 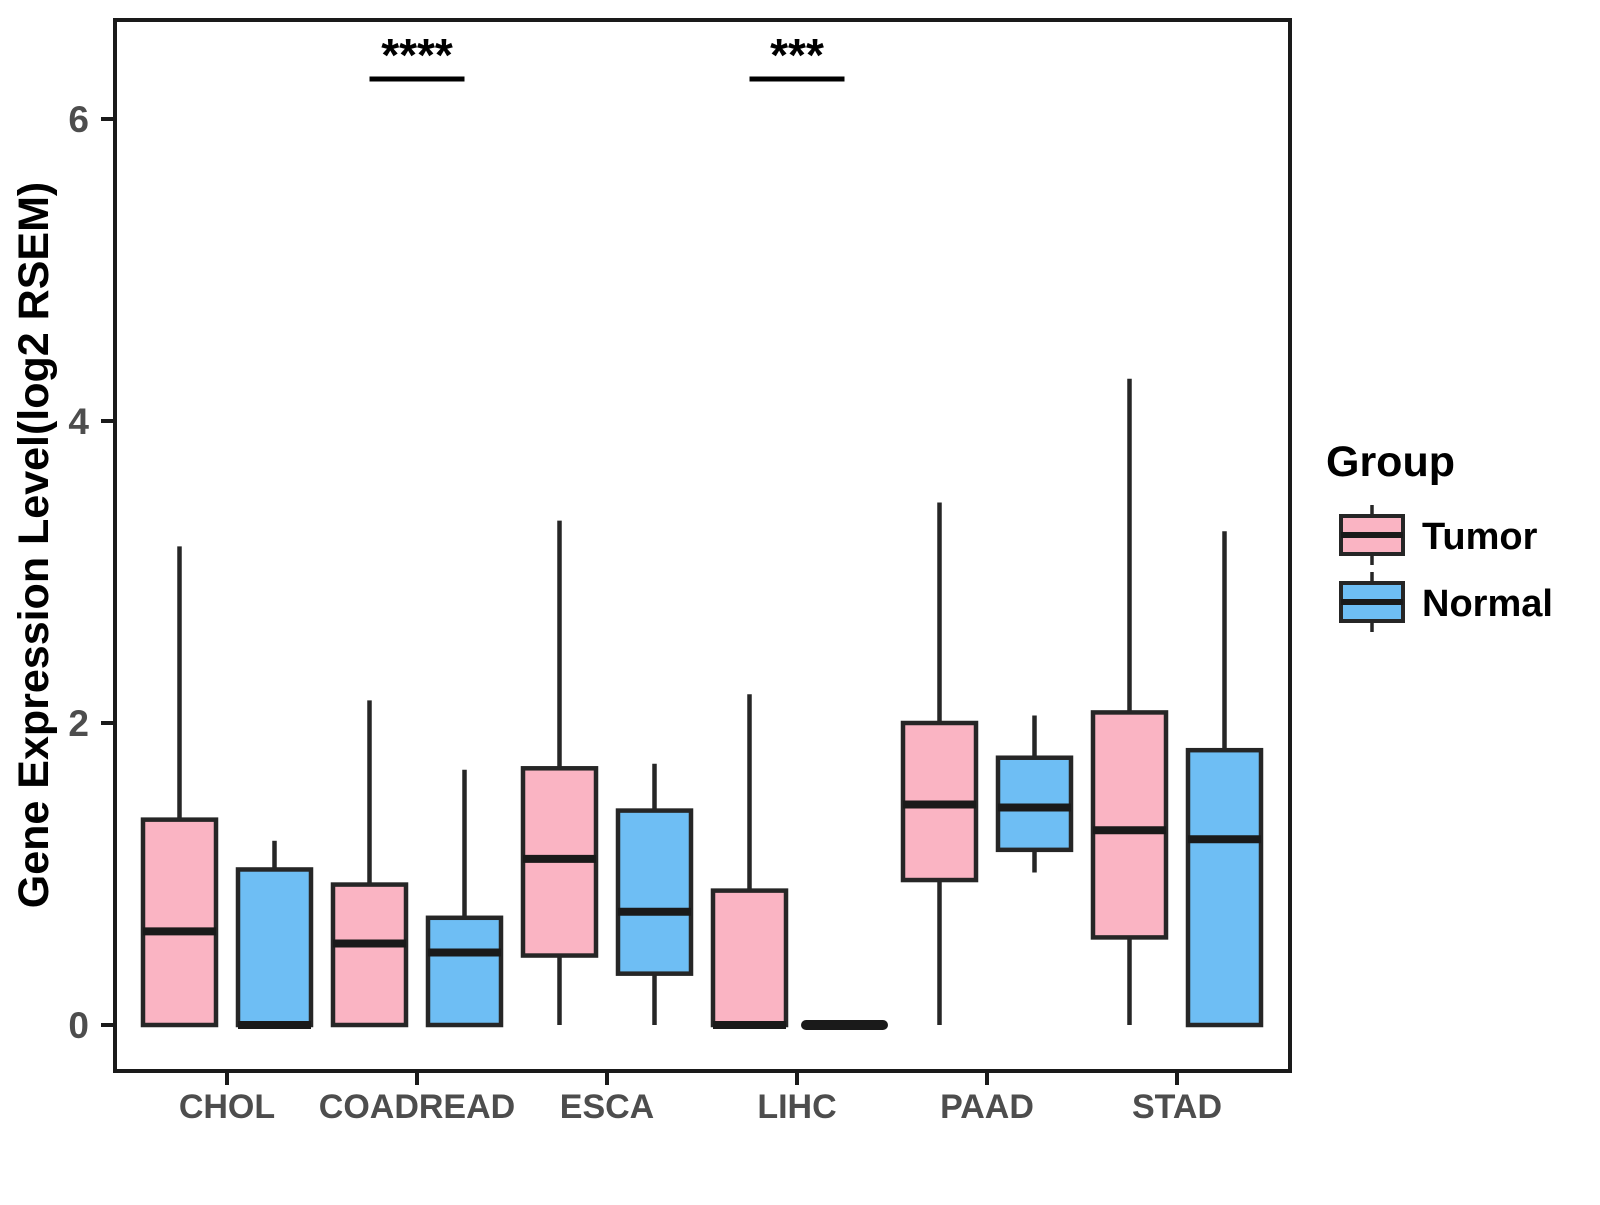 What do you see at coordinates (78, 1025) in the screenshot?
I see `y-tick-label: 0` at bounding box center [78, 1025].